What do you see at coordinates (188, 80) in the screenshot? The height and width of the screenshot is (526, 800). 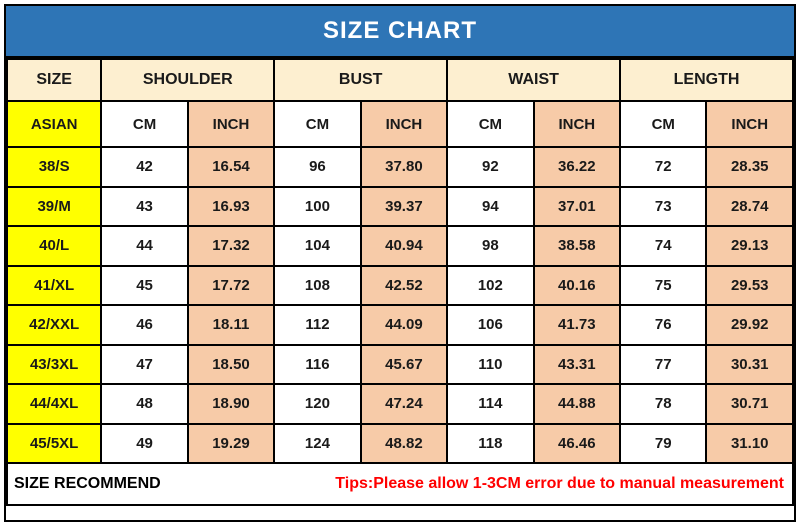 I see `column-header-shoulder: SHOULDER` at bounding box center [188, 80].